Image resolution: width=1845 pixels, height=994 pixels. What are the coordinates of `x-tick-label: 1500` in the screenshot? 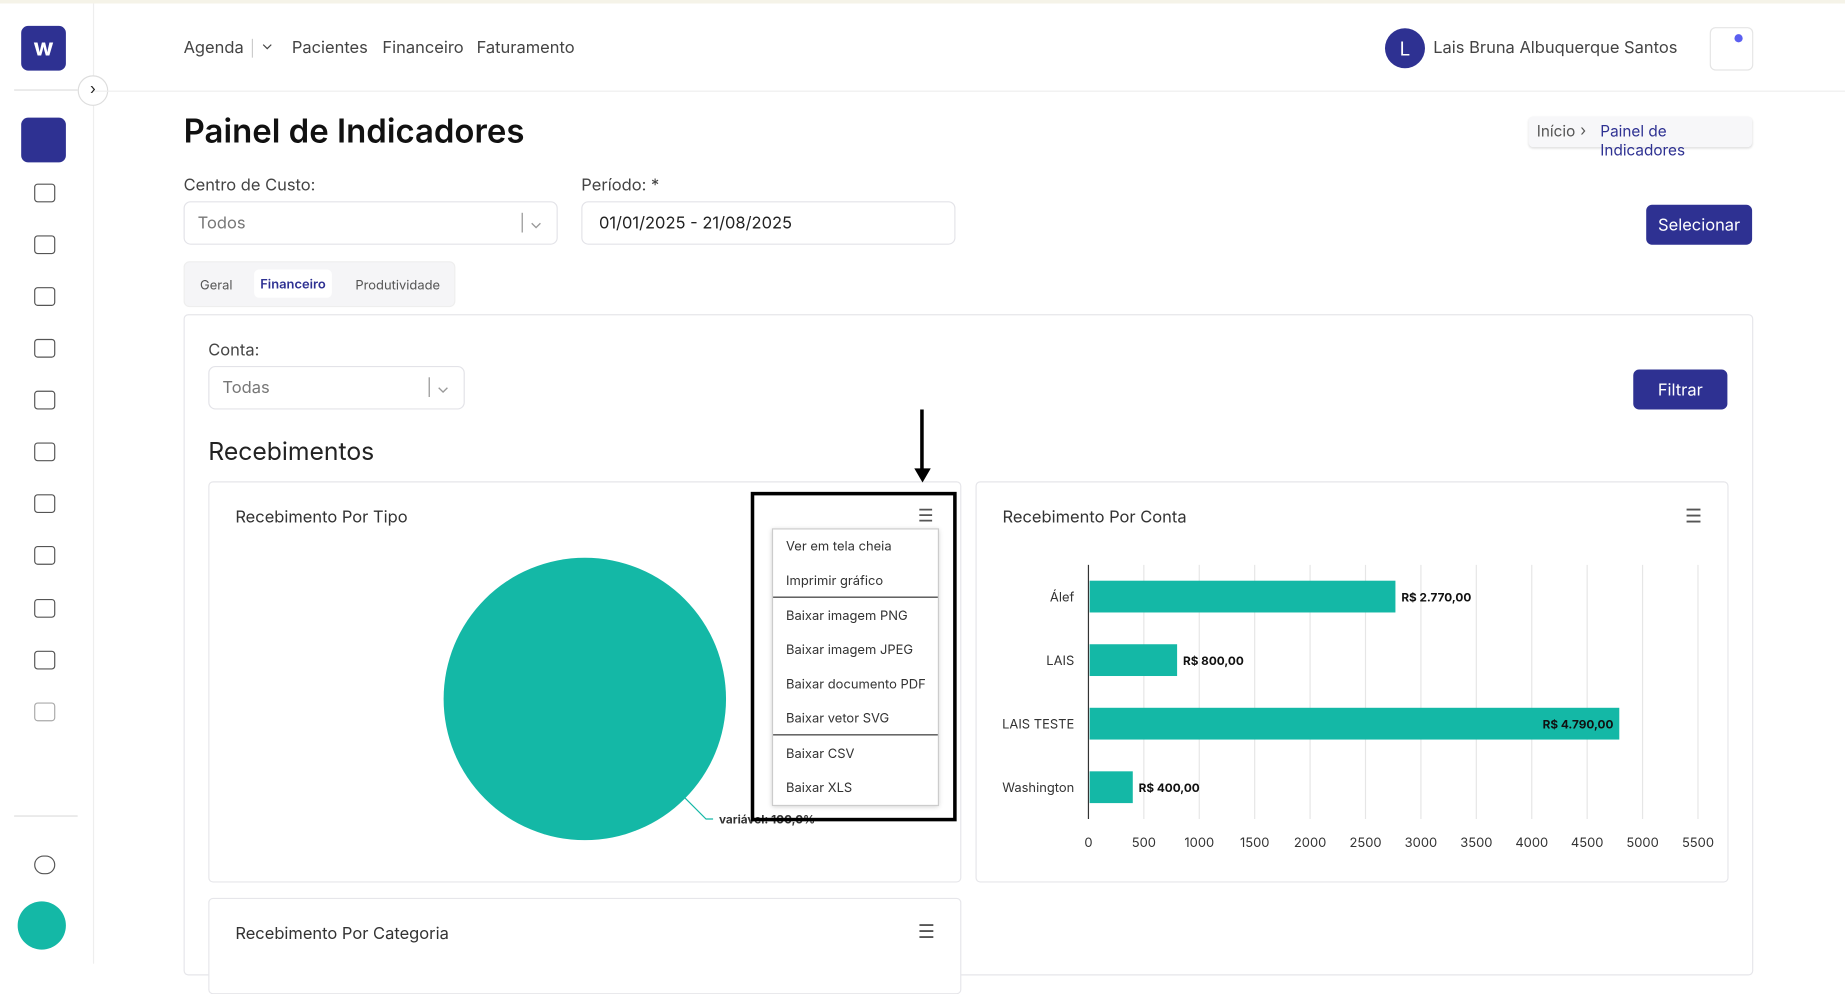 It's located at (1254, 843).